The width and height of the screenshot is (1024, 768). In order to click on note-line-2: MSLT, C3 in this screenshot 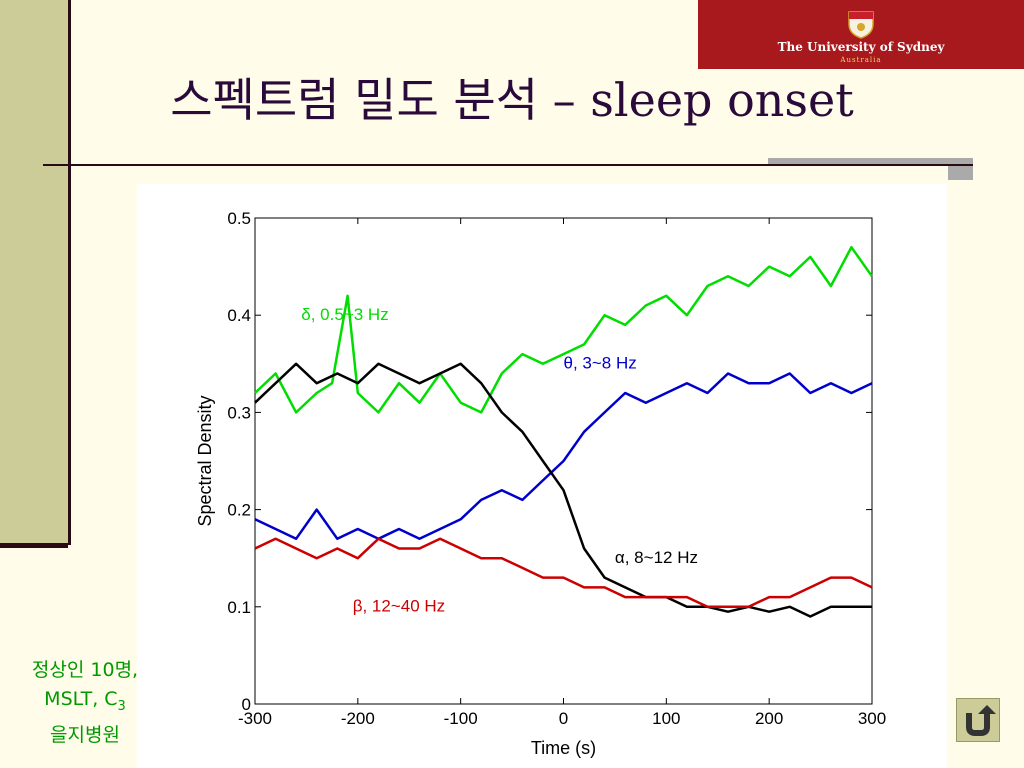, I will do `click(85, 703)`.